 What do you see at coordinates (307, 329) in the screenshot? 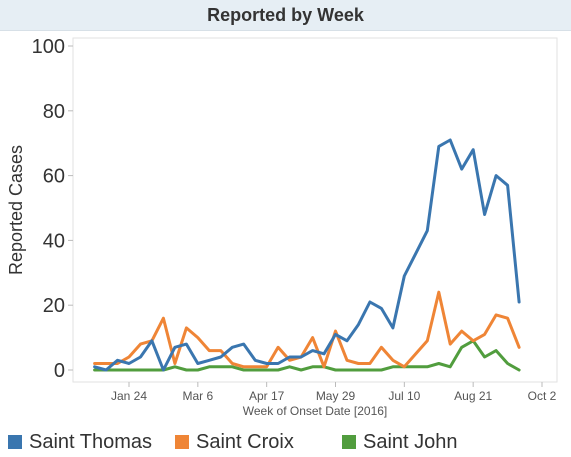
I see `series-line-saint-croix` at bounding box center [307, 329].